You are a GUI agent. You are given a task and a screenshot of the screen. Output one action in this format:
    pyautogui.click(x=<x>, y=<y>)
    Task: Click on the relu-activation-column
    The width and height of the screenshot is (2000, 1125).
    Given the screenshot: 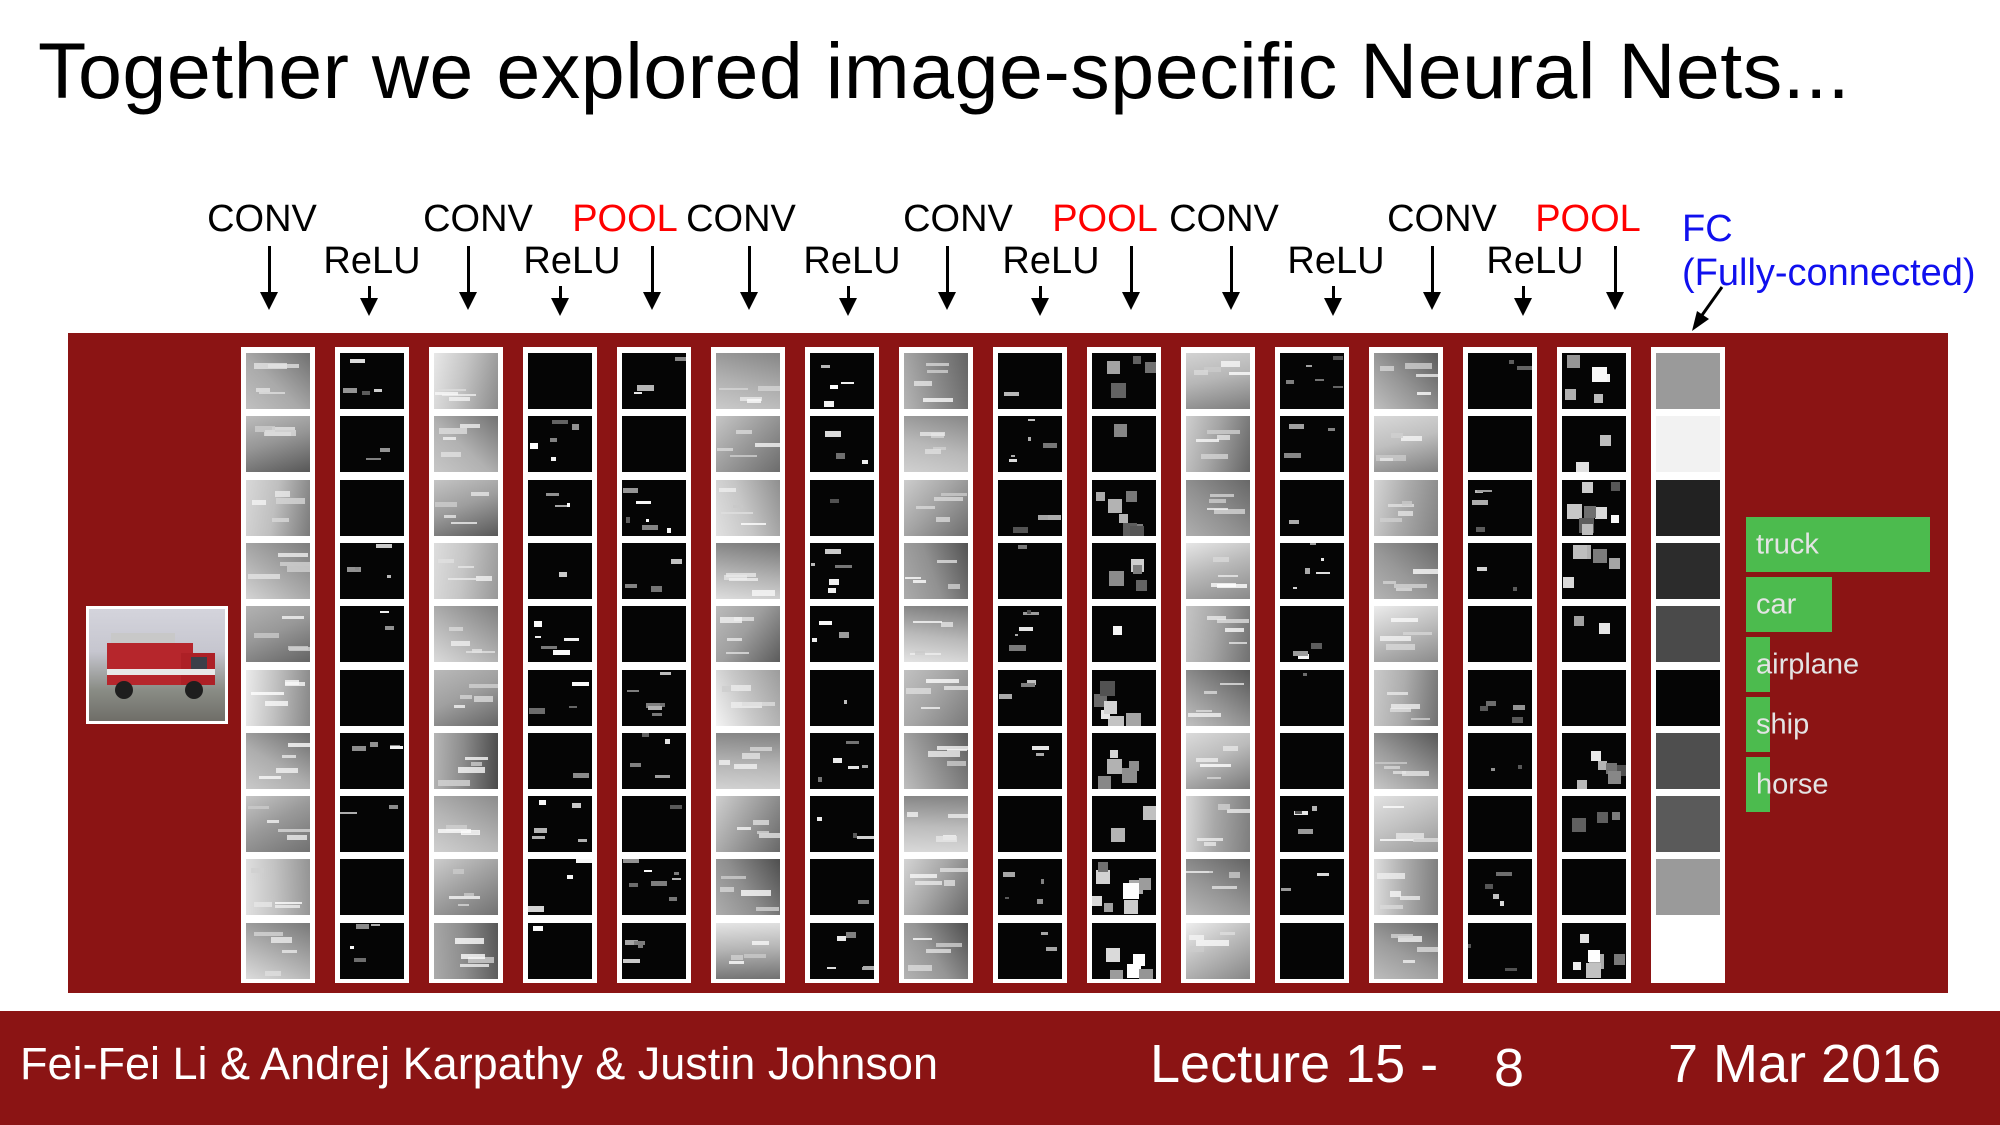 What is the action you would take?
    pyautogui.click(x=1500, y=665)
    